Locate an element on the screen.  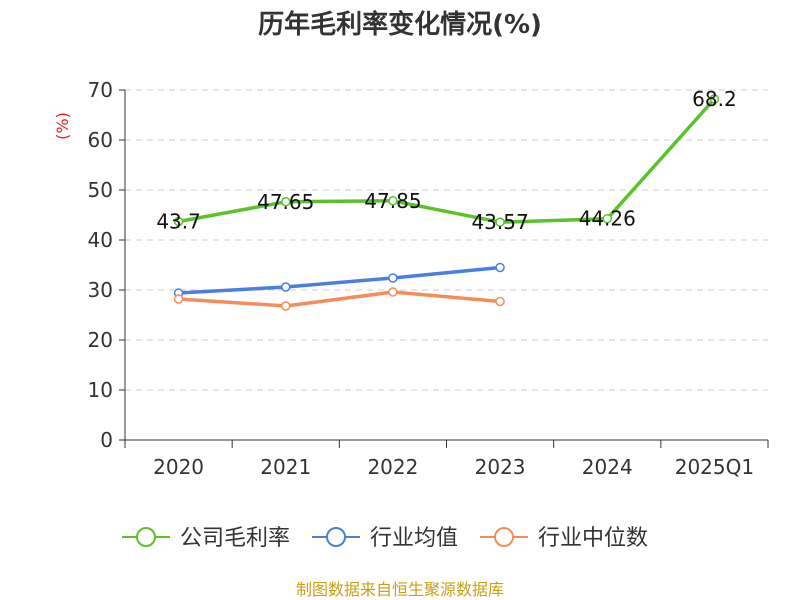
source-note: 制图数据来自恒生聚源数据库 is located at coordinates (400, 589).